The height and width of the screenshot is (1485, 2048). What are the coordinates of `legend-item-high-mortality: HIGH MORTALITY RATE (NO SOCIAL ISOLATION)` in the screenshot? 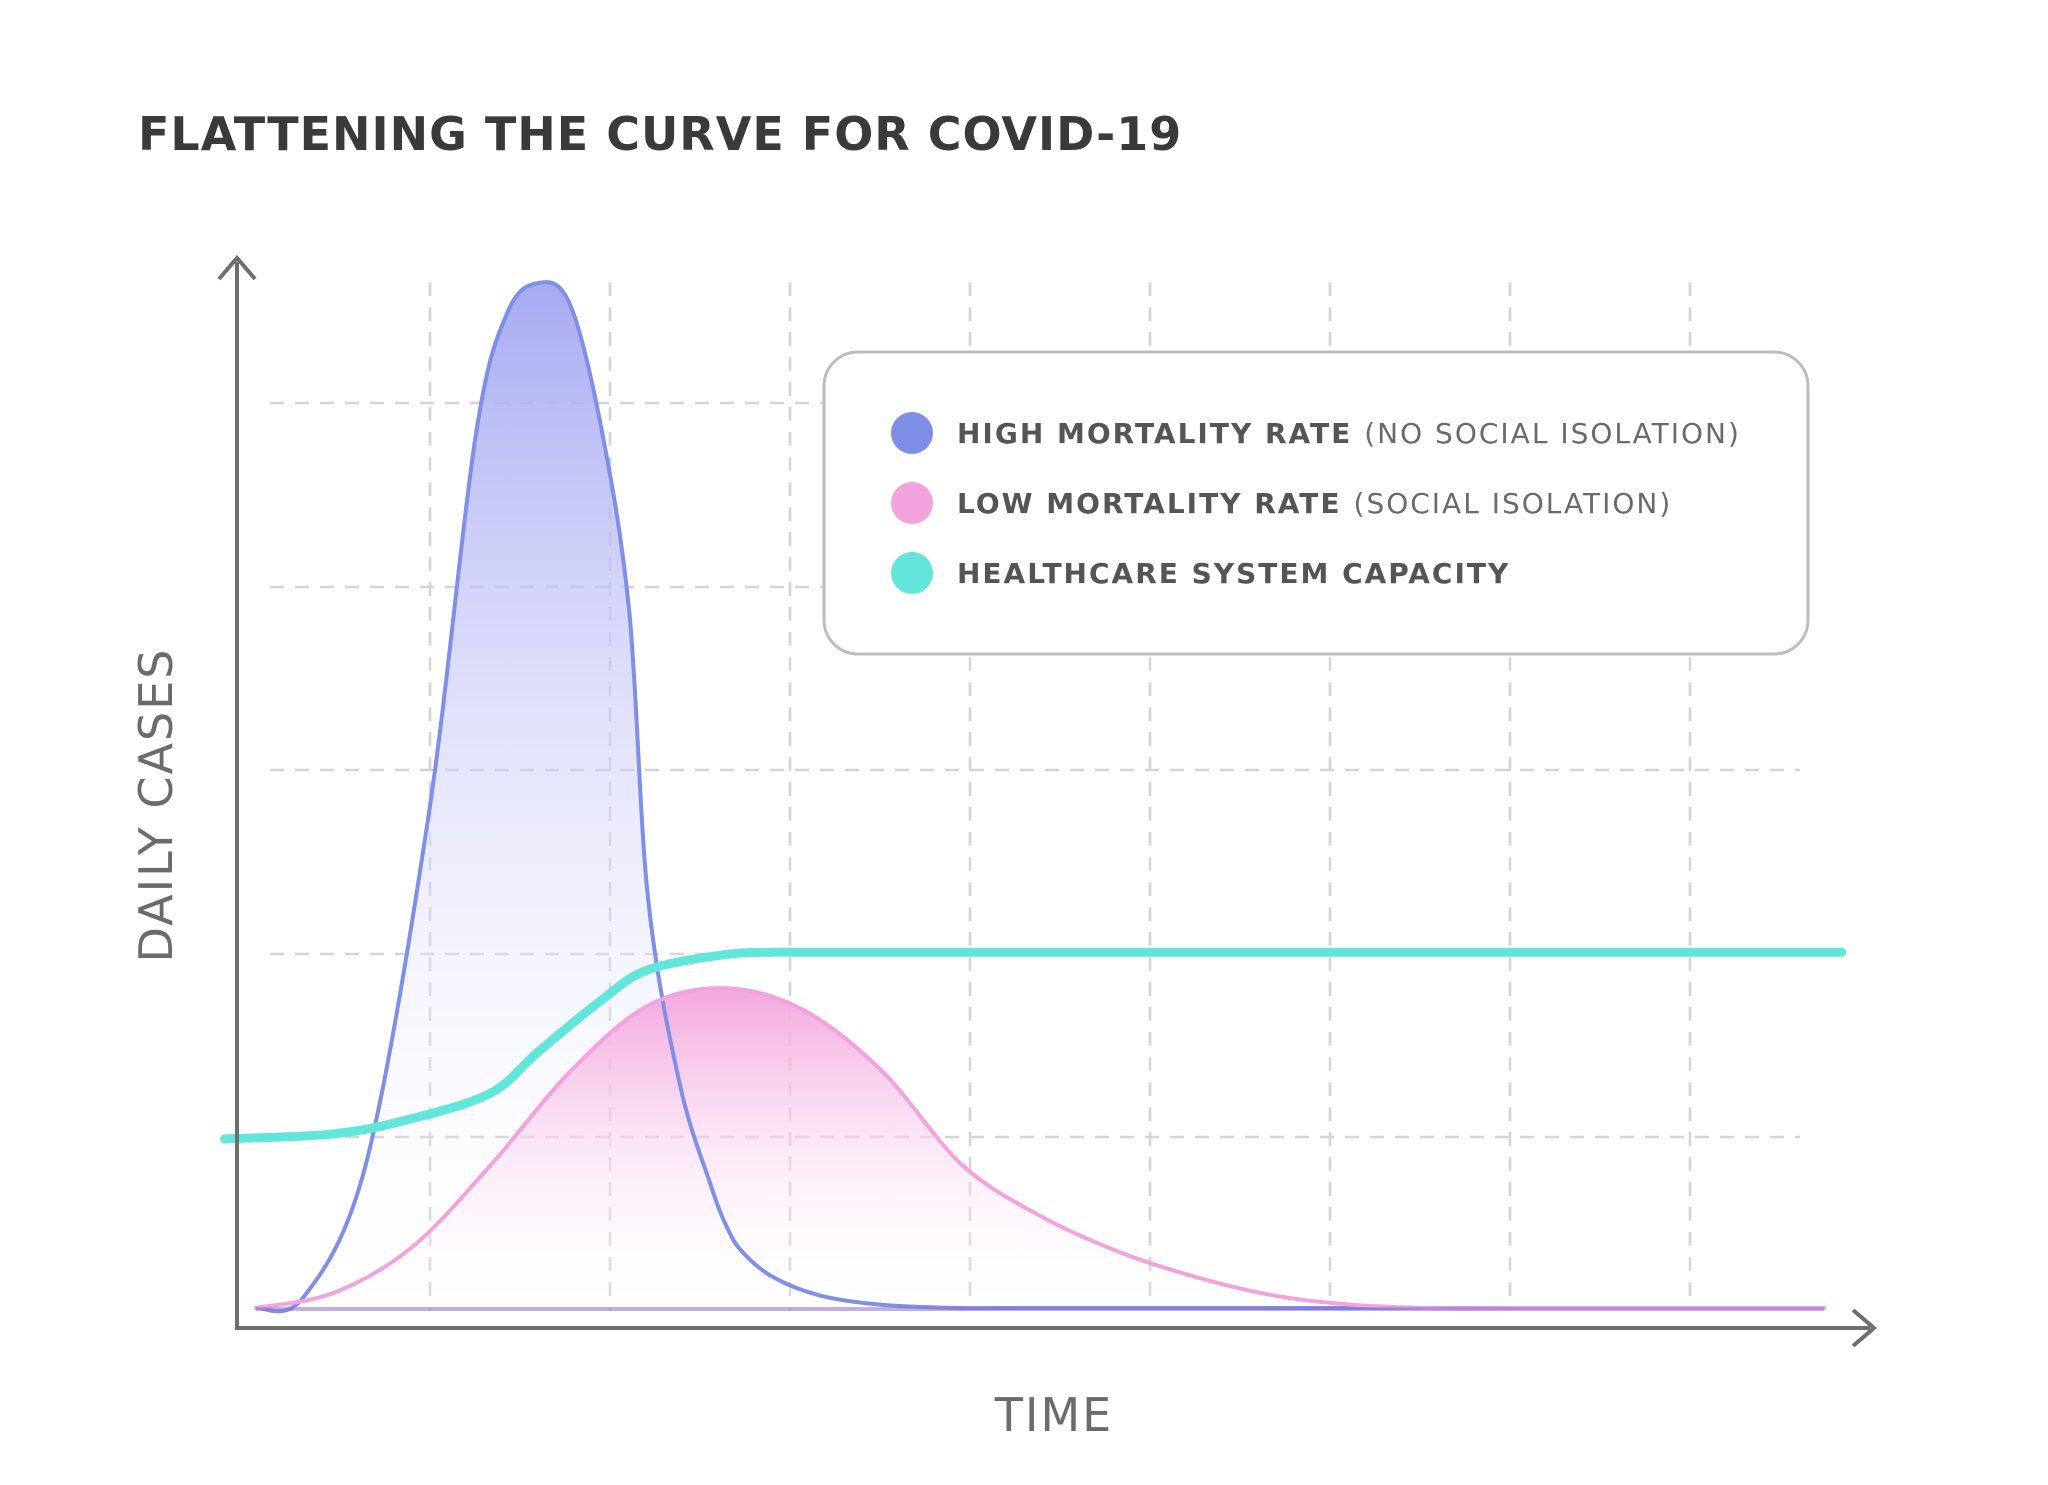 It's located at (1316, 433).